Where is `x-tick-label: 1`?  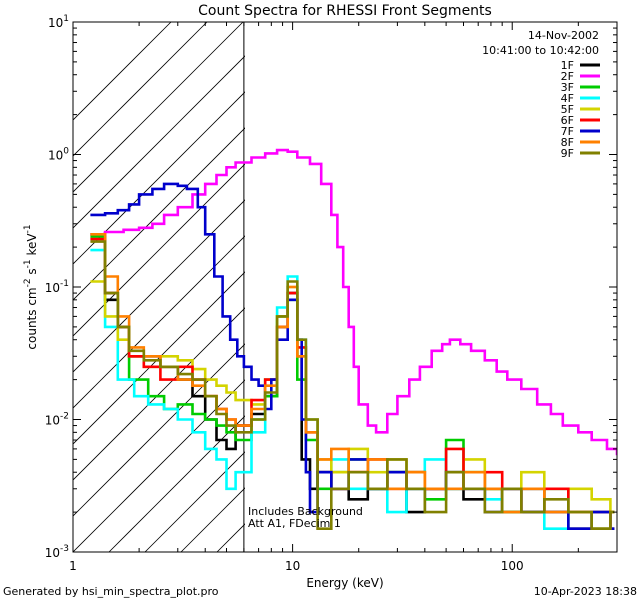
x-tick-label: 1 is located at coordinates (73, 566).